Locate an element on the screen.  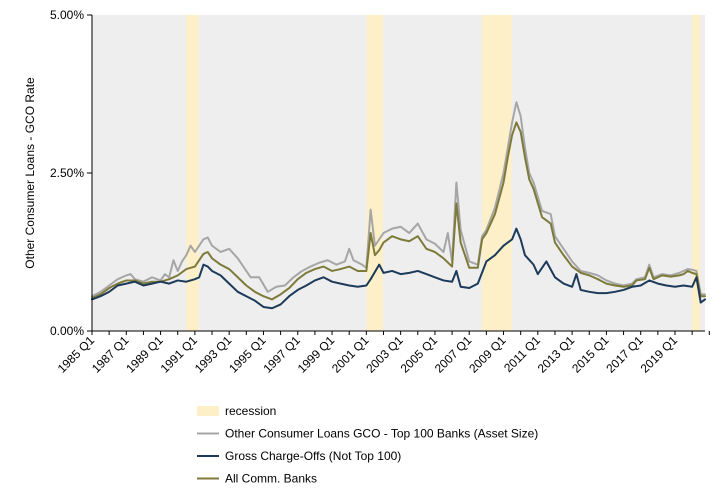
y-tick-label: 2.50% is located at coordinates (67, 173).